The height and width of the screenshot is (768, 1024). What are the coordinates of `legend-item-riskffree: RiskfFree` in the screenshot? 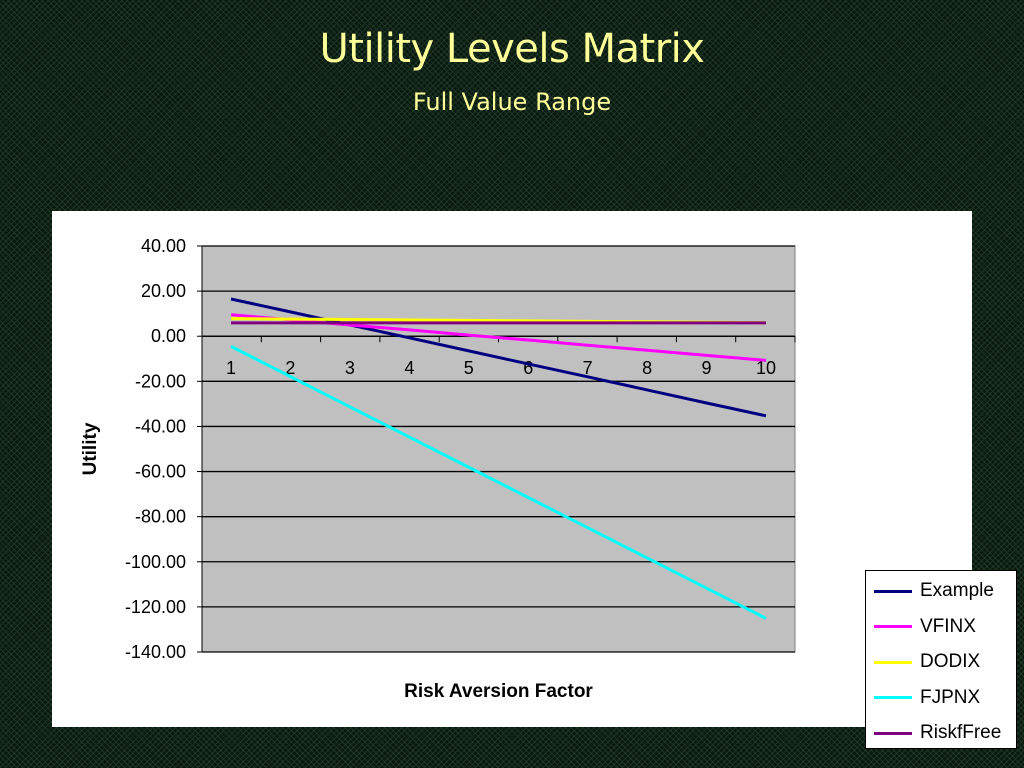 It's located at (938, 732).